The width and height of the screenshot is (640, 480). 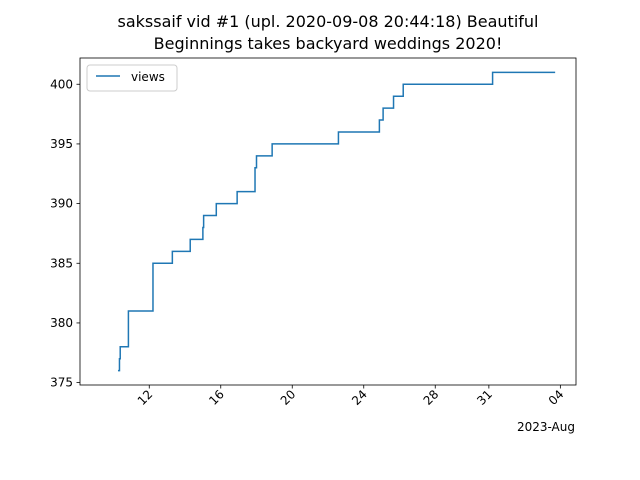 I want to click on y-tick-label: 375, so click(x=61, y=383).